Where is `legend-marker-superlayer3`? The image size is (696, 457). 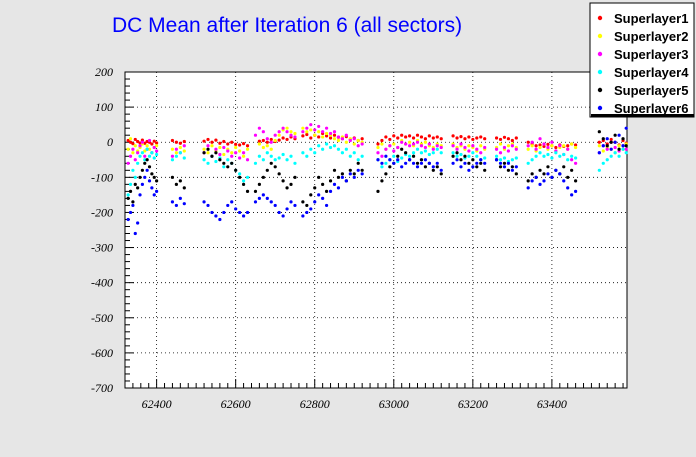
legend-marker-superlayer3 is located at coordinates (600, 54).